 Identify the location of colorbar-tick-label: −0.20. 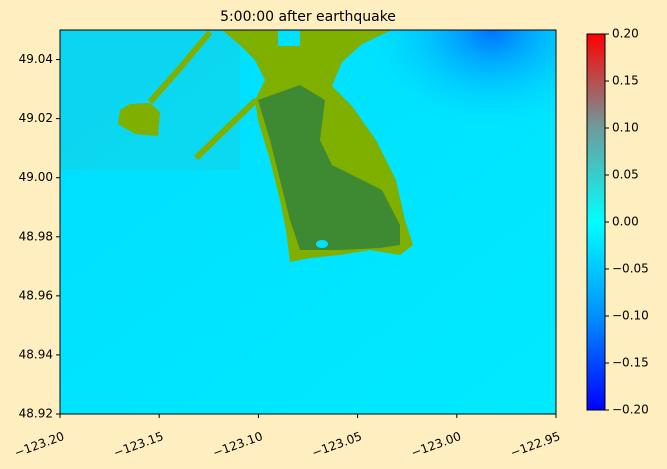
(630, 410).